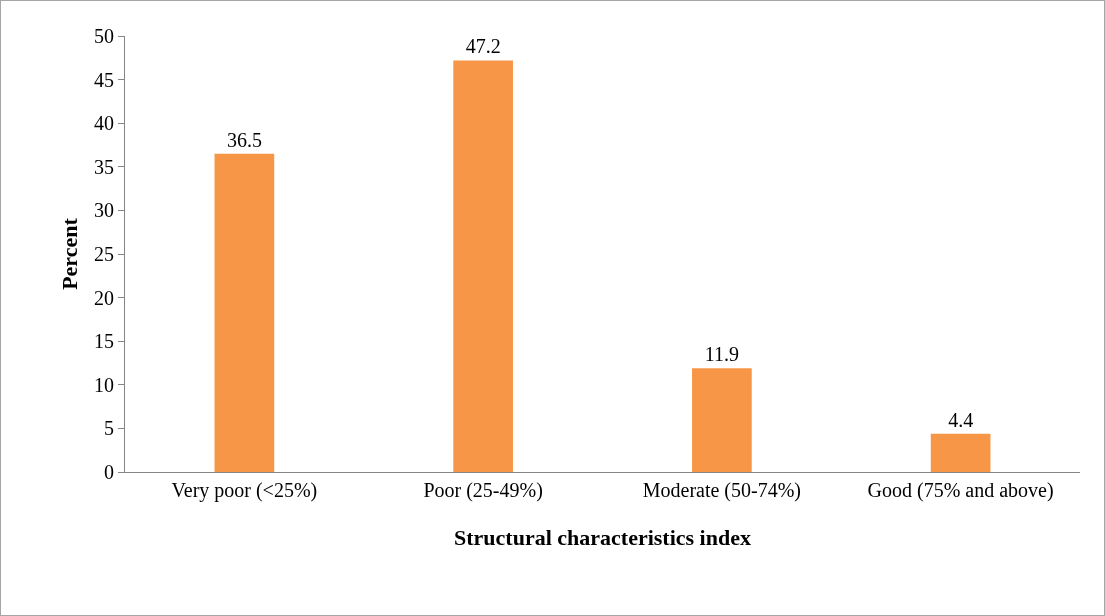 The width and height of the screenshot is (1105, 616). I want to click on data-label: 11.9, so click(722, 354).